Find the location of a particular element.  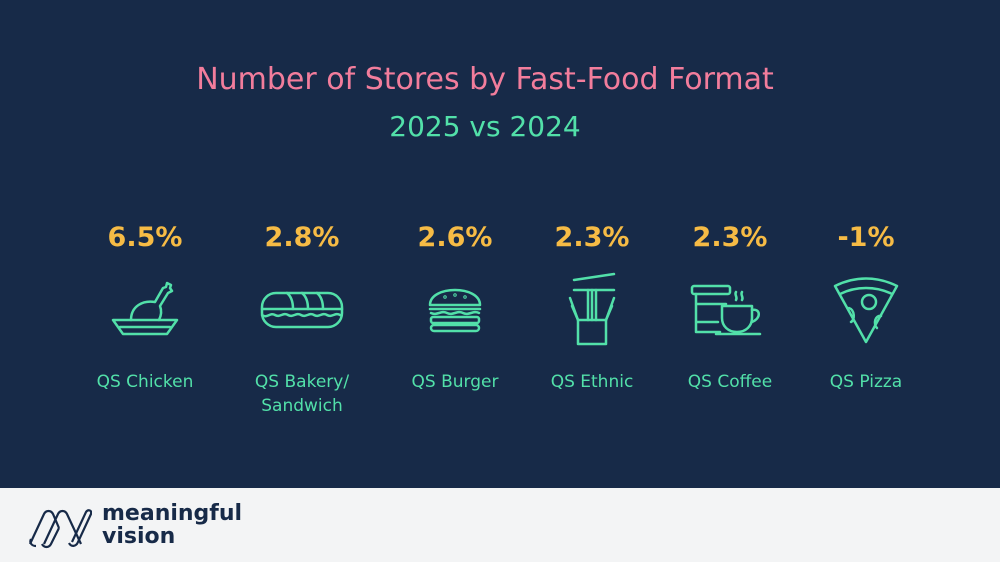

sandwich-icon is located at coordinates (302, 310).